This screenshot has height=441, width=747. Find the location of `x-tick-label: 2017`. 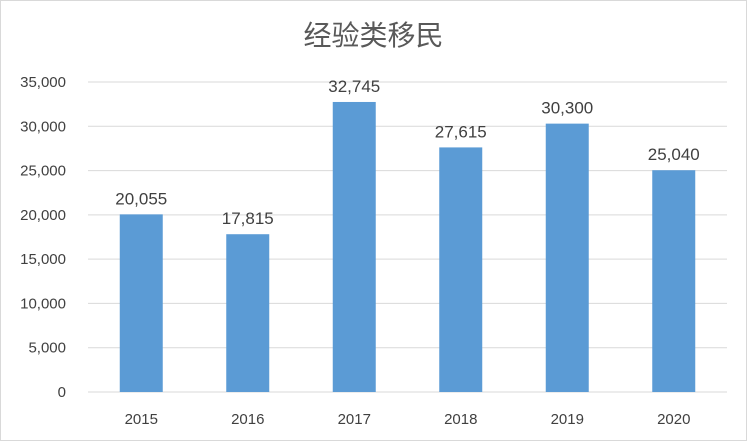

x-tick-label: 2017 is located at coordinates (354, 419).